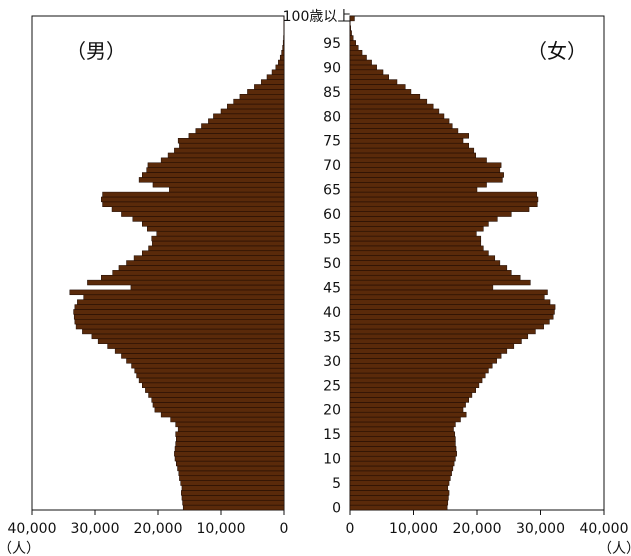  Describe the element at coordinates (336, 484) in the screenshot. I see `age-tick-label: 5` at that location.